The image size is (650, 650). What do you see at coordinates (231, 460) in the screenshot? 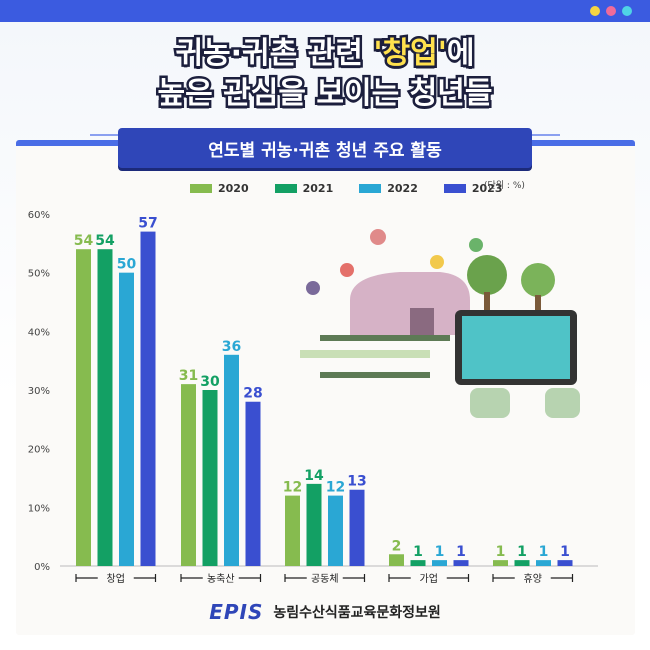
I see `bar-농축산-2022` at bounding box center [231, 460].